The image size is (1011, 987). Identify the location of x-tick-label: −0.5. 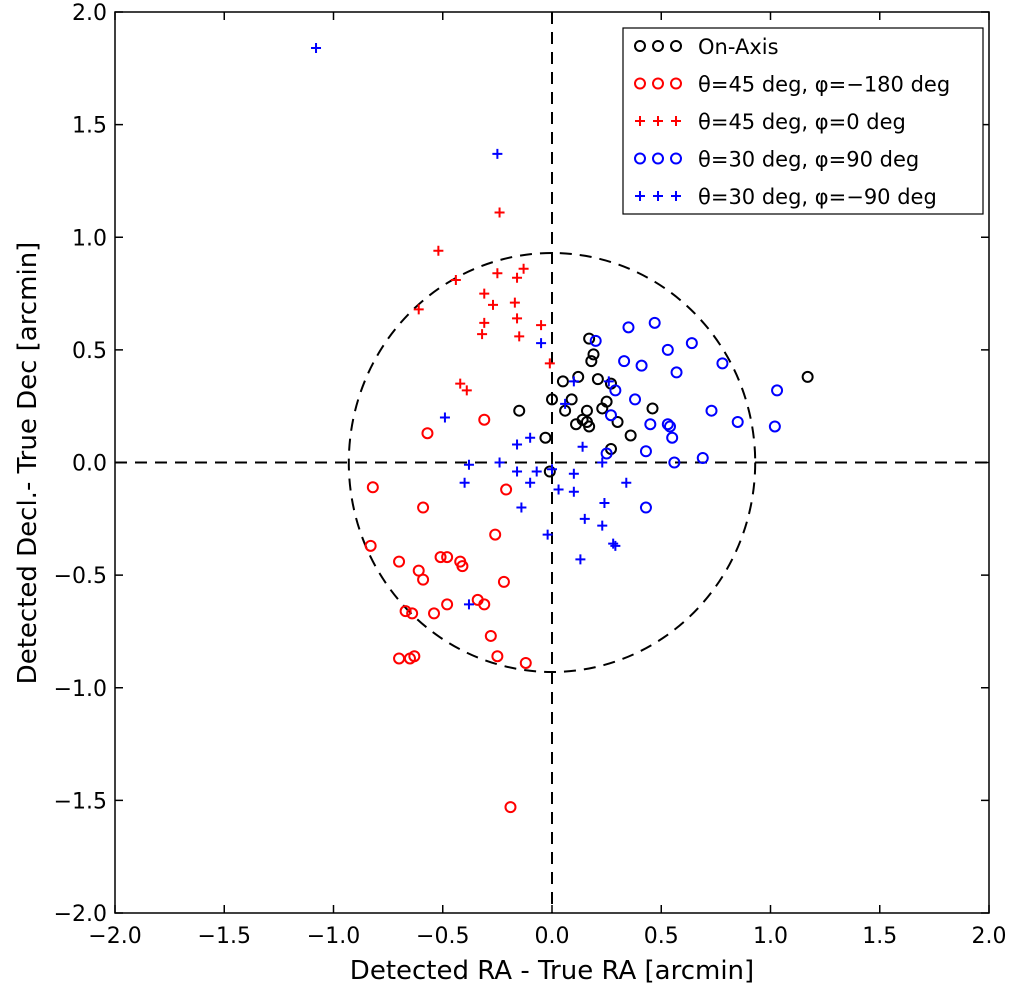
(442, 936).